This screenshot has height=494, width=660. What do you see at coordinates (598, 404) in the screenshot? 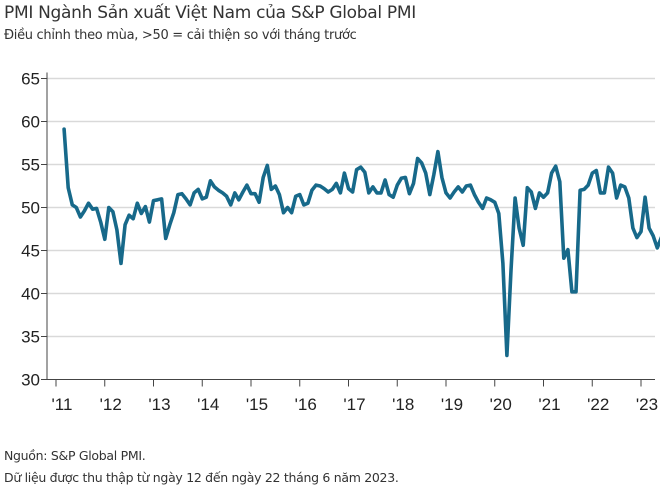
I see `x-tick-label: '22` at bounding box center [598, 404].